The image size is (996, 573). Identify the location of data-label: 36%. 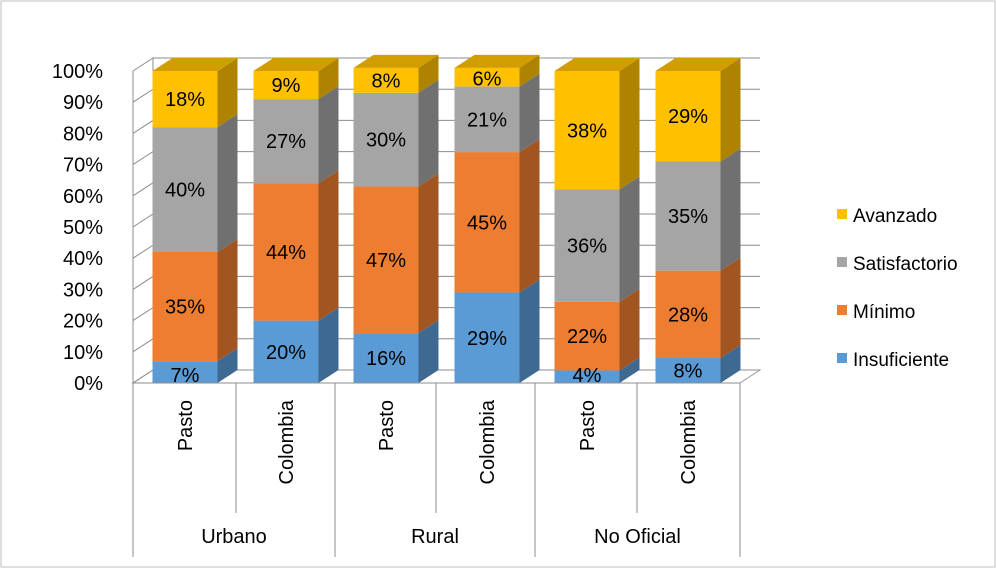
(587, 247).